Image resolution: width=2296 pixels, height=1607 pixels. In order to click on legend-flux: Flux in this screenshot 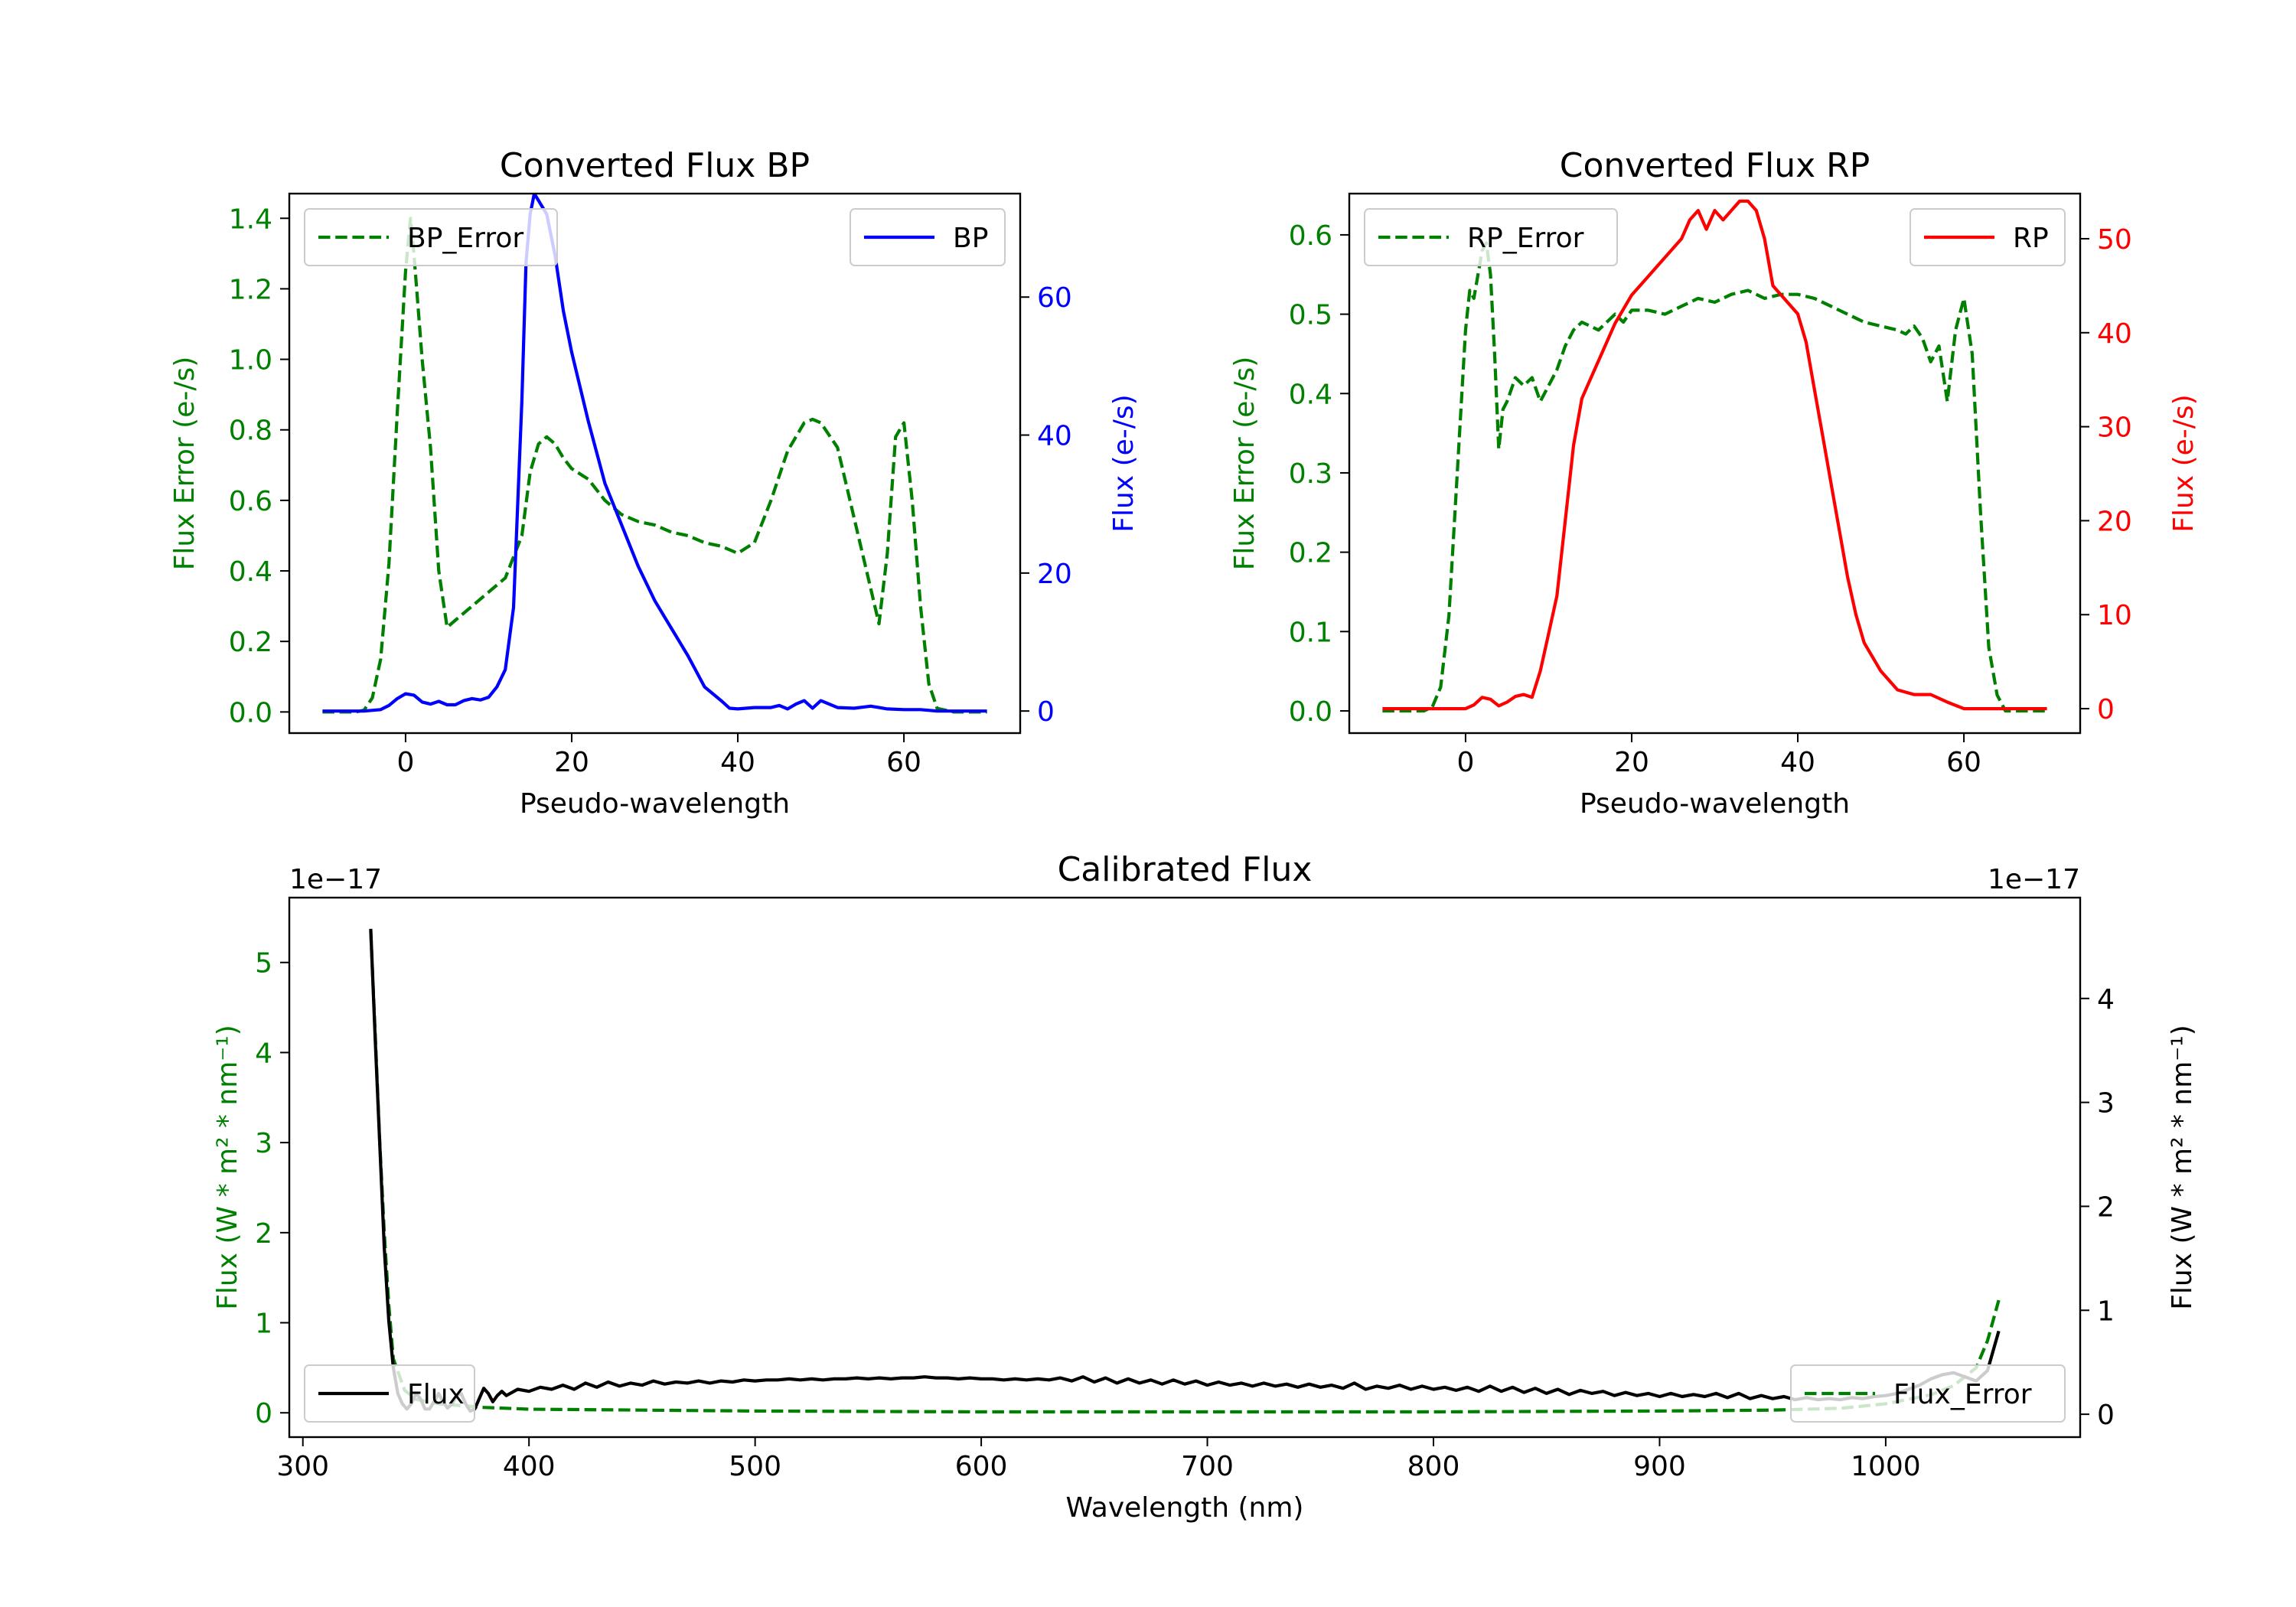, I will do `click(389, 1393)`.